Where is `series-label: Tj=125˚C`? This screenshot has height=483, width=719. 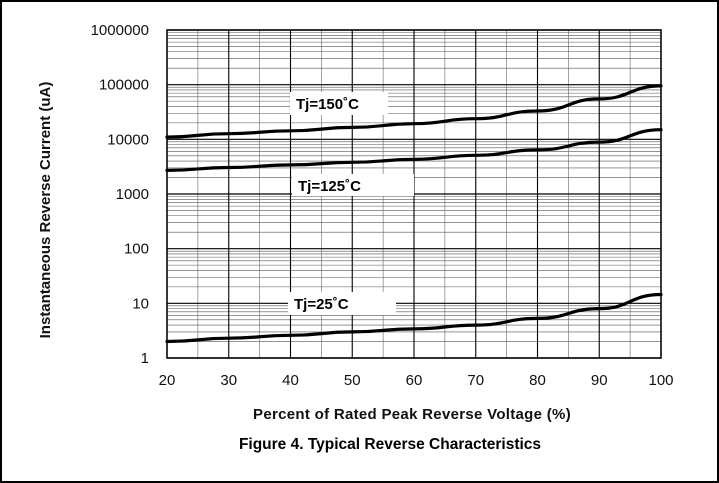
series-label: Tj=125˚C is located at coordinates (329, 186).